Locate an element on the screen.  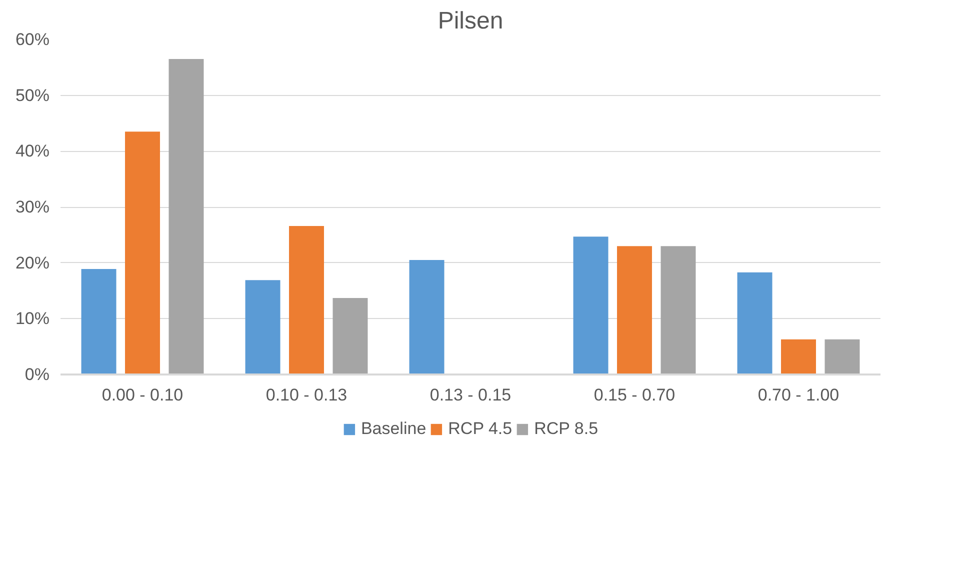
y-tick-label: 20% is located at coordinates (32, 262).